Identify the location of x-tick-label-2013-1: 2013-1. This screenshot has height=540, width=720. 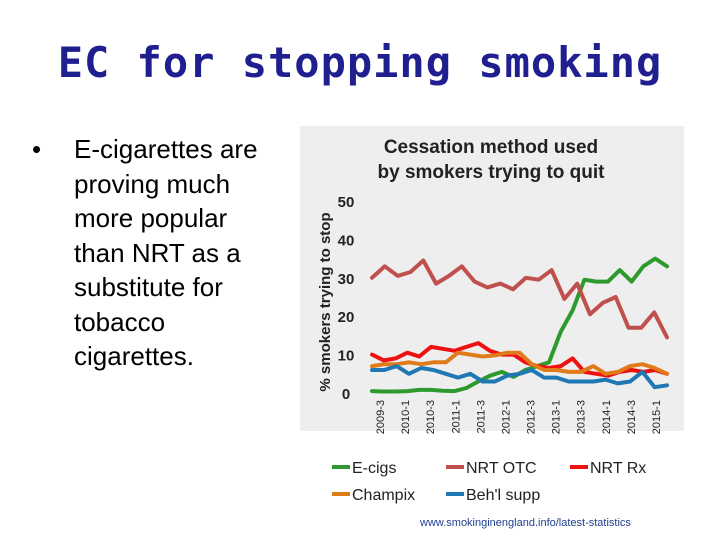
(557, 417).